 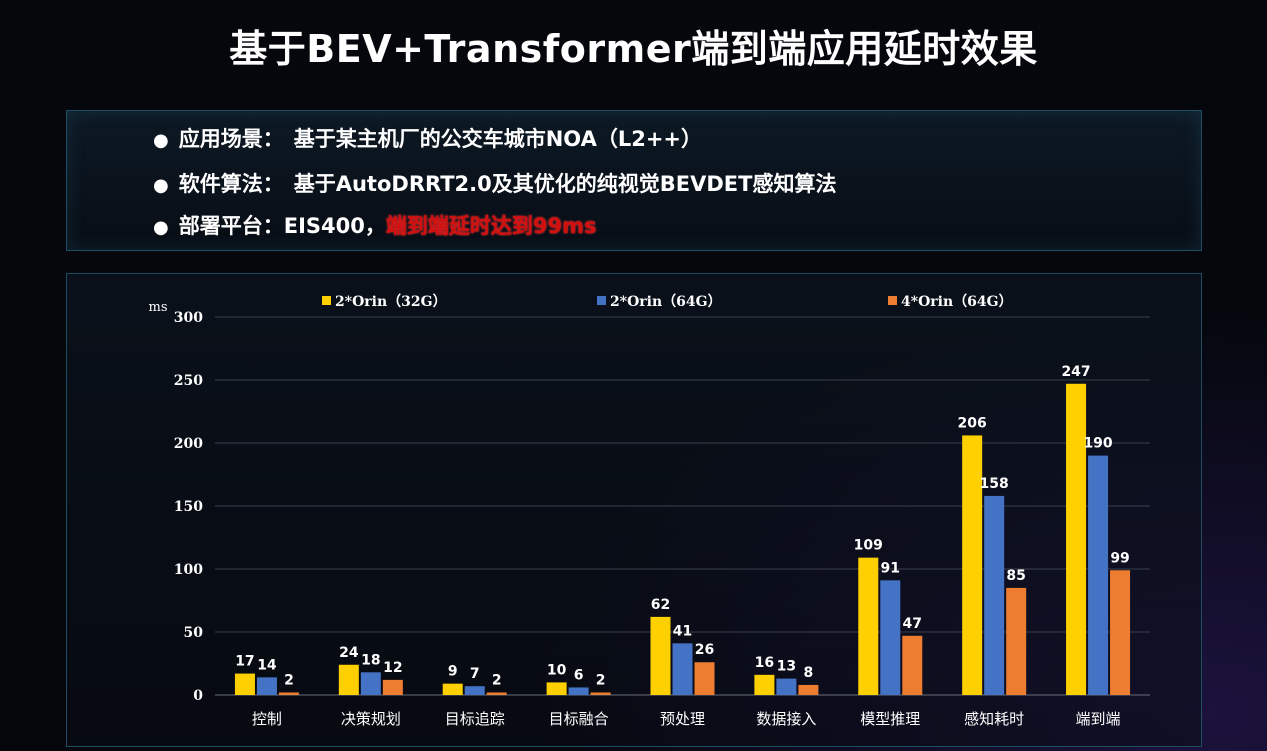 I want to click on latency-highlight: 端到端延时达到99ms, so click(x=491, y=226).